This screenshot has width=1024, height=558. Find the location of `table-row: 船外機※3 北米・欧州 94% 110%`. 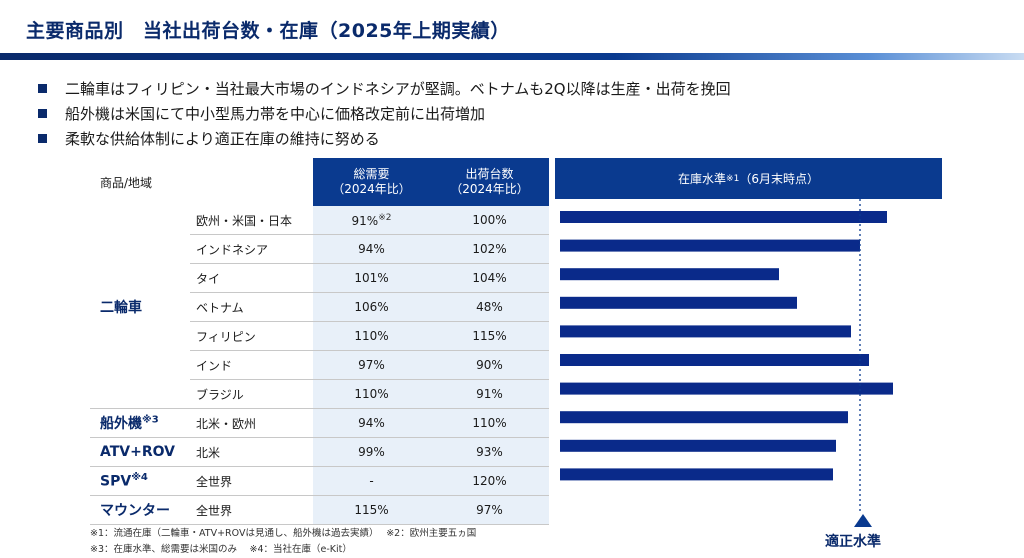

table-row: 船外機※3 北米・欧州 94% 110% is located at coordinates (319, 423).